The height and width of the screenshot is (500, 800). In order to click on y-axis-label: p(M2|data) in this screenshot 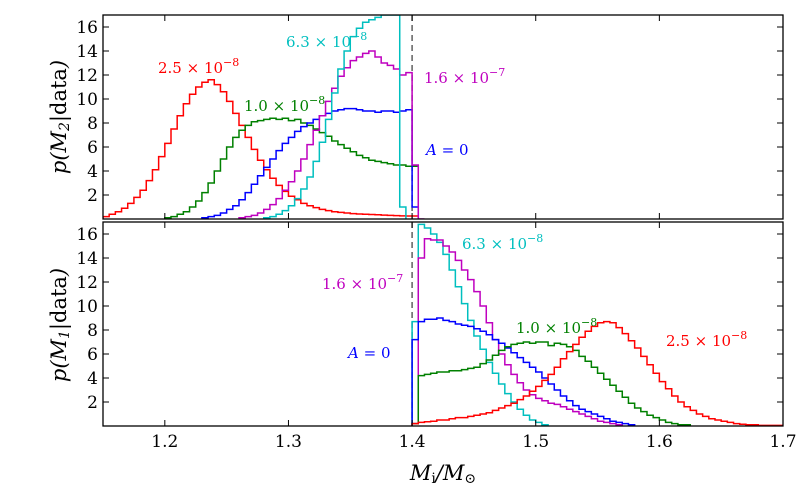, I will do `click(60, 117)`.